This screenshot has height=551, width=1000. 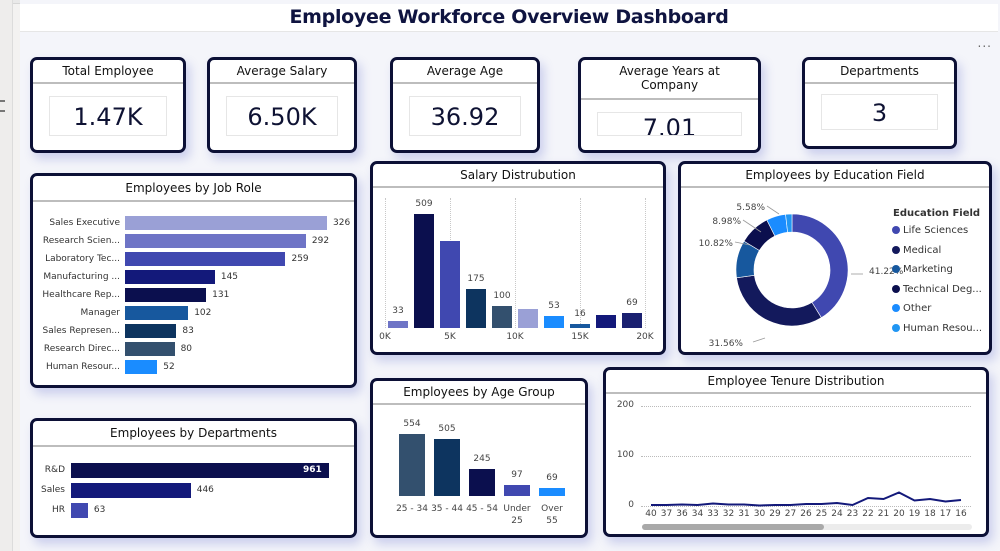 I want to click on bar-value-label: 505, so click(x=447, y=429).